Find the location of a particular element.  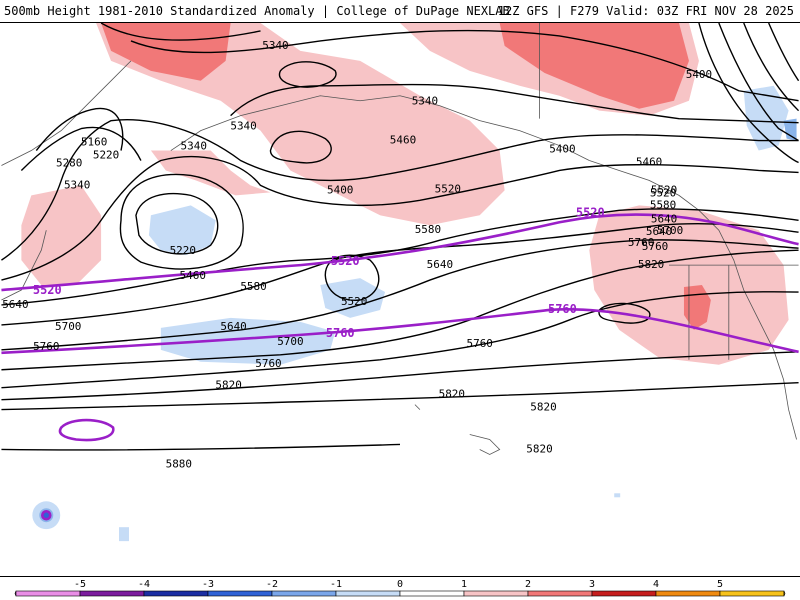

colorbar-tick-label: 0 is located at coordinates (400, 584).